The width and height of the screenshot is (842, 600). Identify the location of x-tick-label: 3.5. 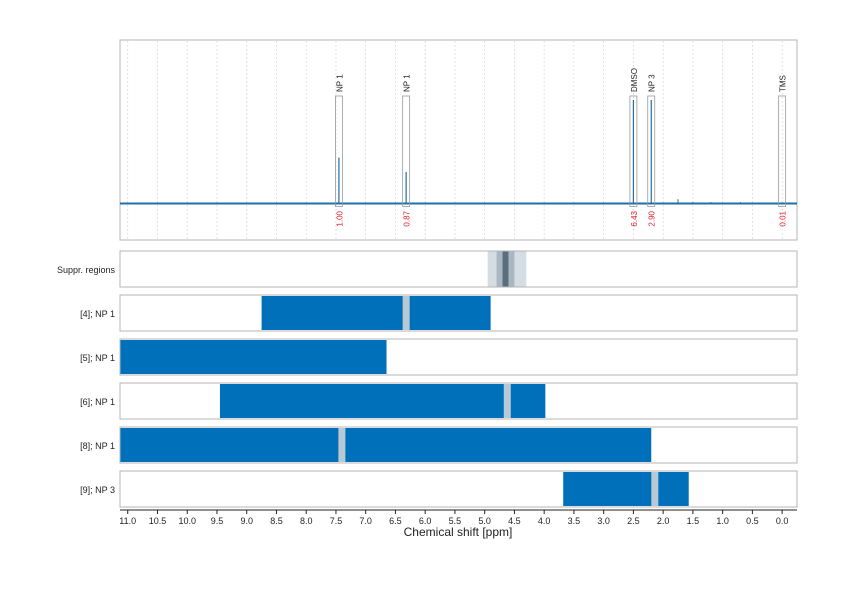
(574, 521).